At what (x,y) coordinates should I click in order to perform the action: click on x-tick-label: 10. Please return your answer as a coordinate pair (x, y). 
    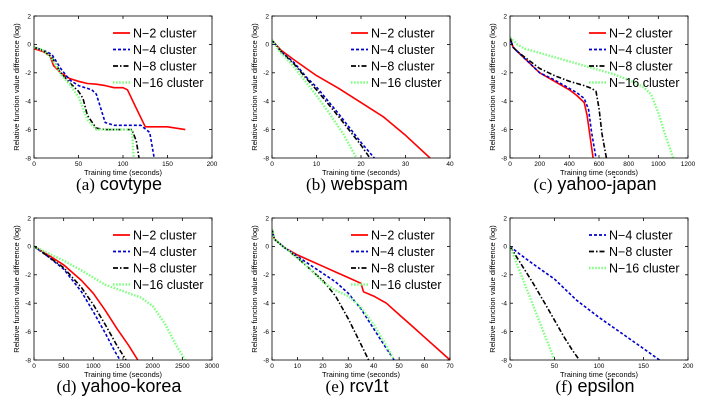
    Looking at the image, I should click on (298, 366).